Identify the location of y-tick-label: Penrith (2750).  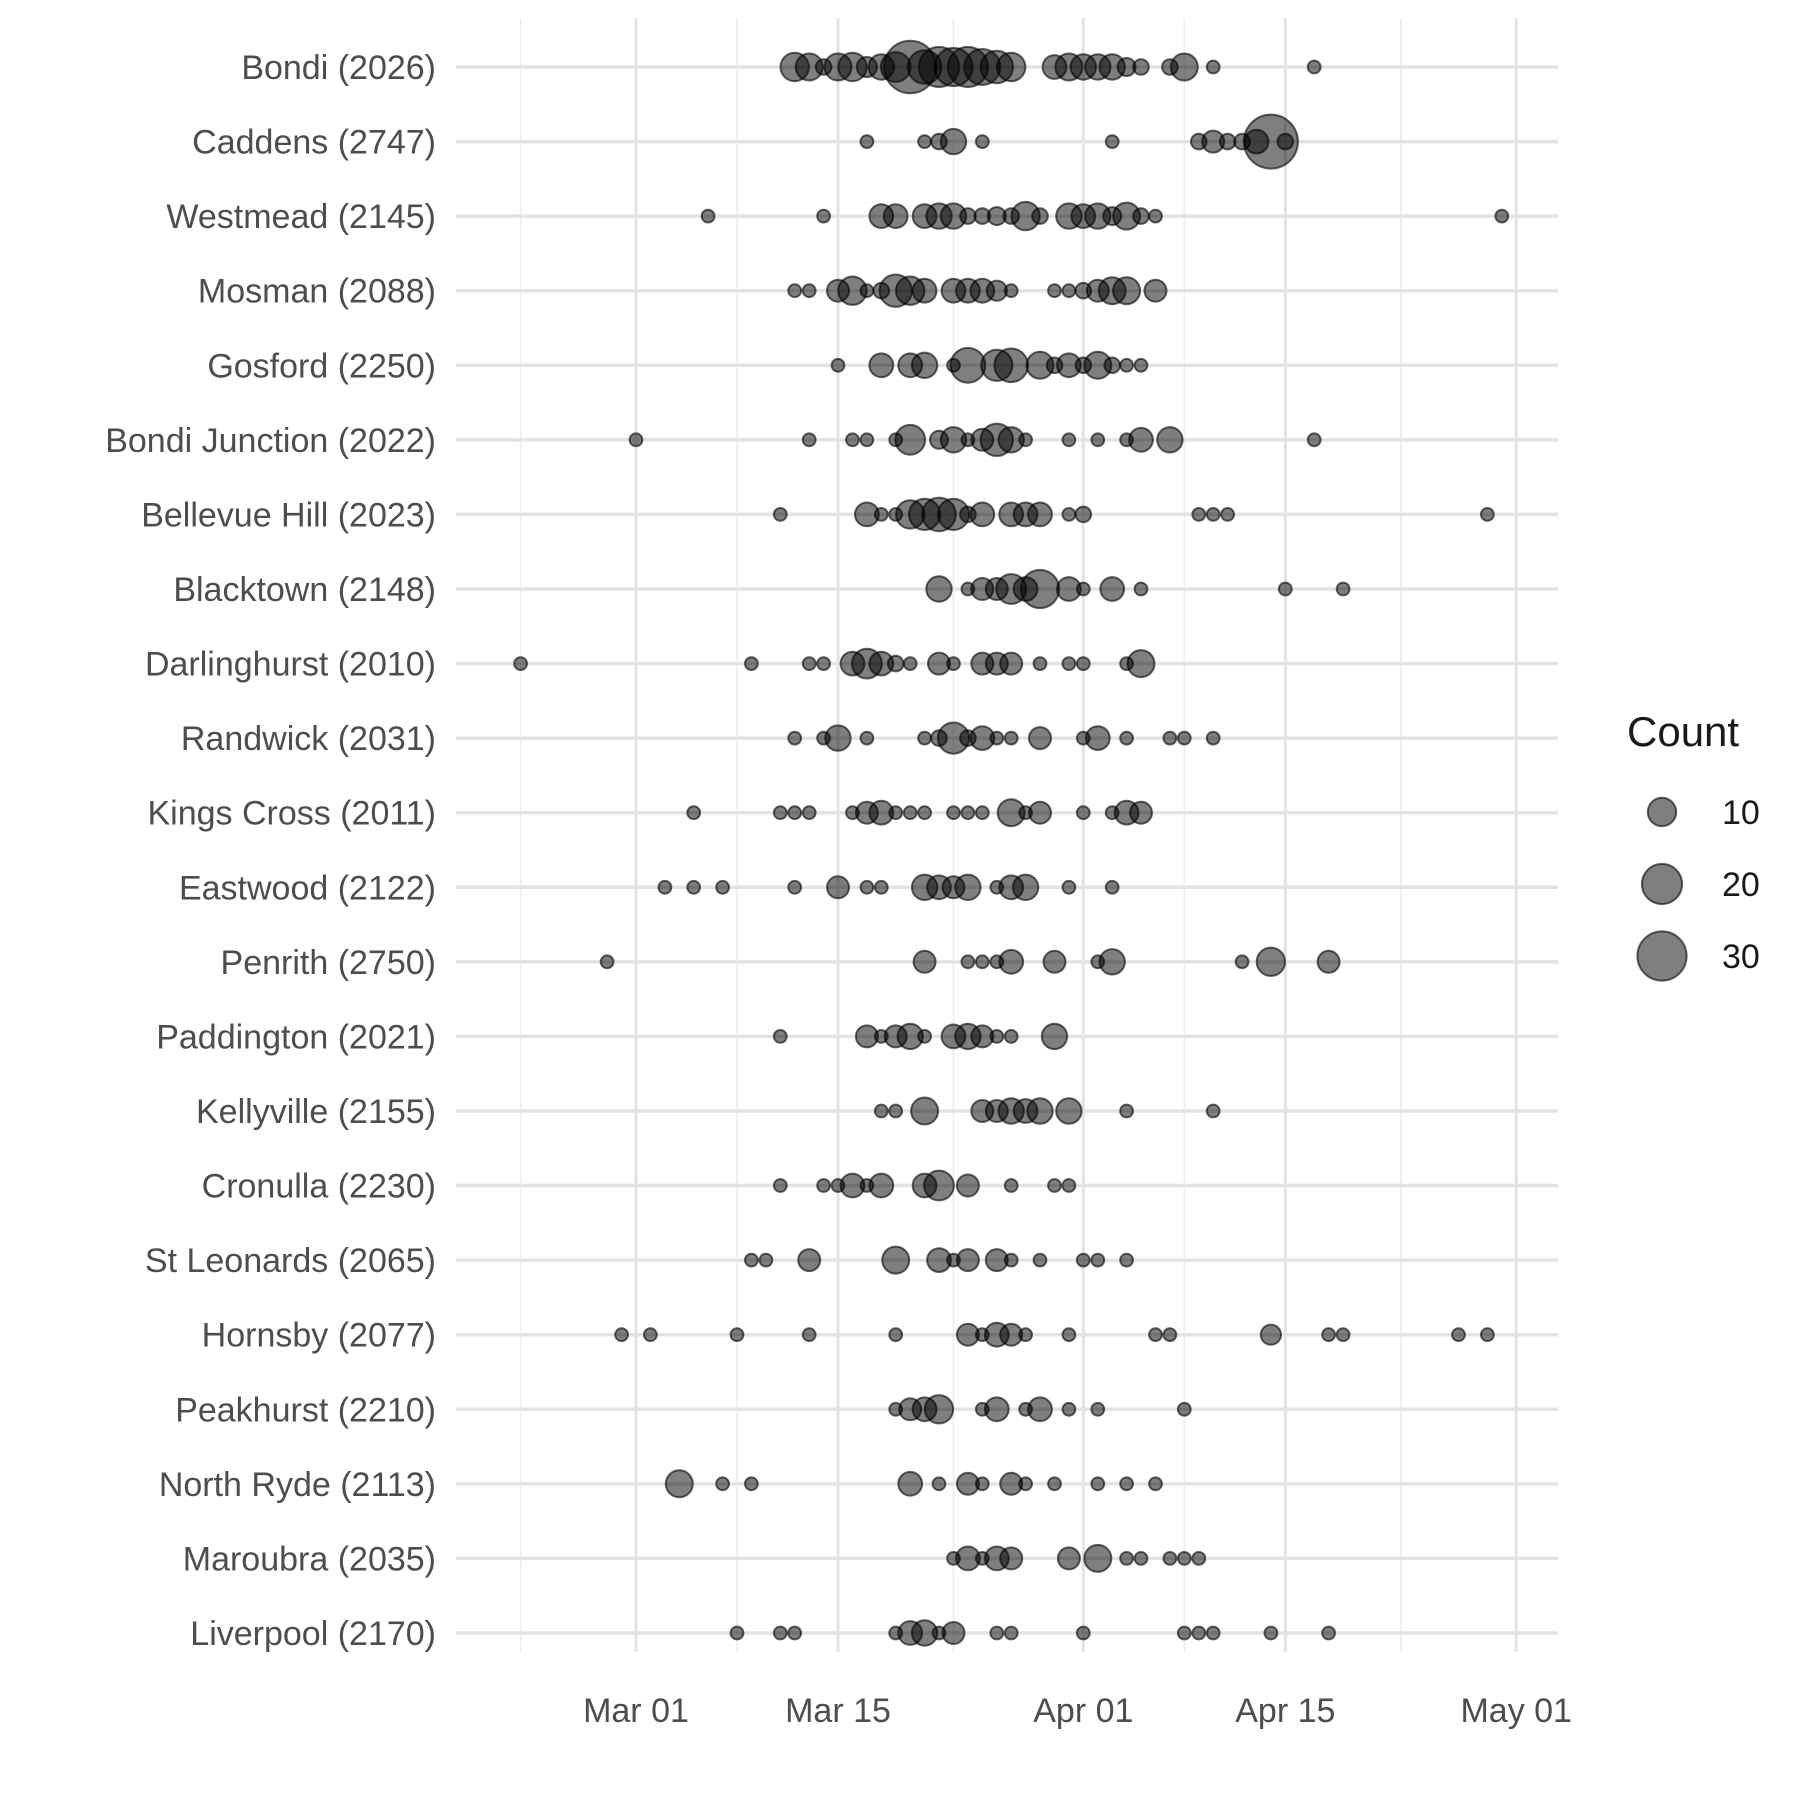
(328, 963).